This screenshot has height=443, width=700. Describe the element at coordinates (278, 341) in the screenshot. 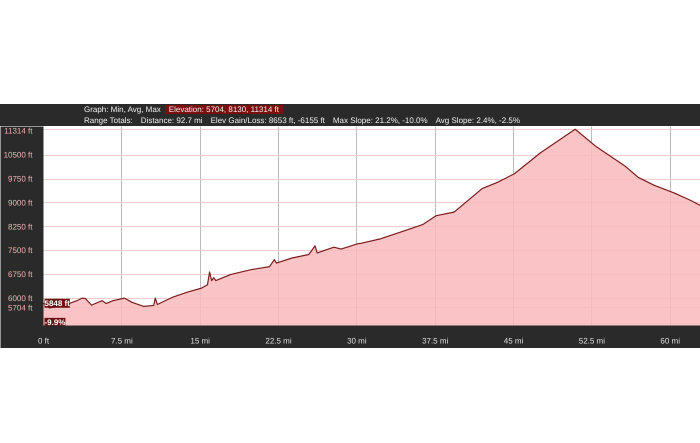

I see `x-tick-label: 22.5 mi` at that location.